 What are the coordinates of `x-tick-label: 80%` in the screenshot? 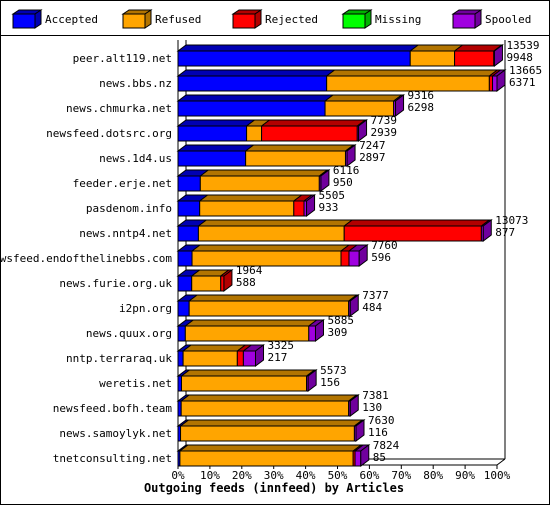 It's located at (433, 475).